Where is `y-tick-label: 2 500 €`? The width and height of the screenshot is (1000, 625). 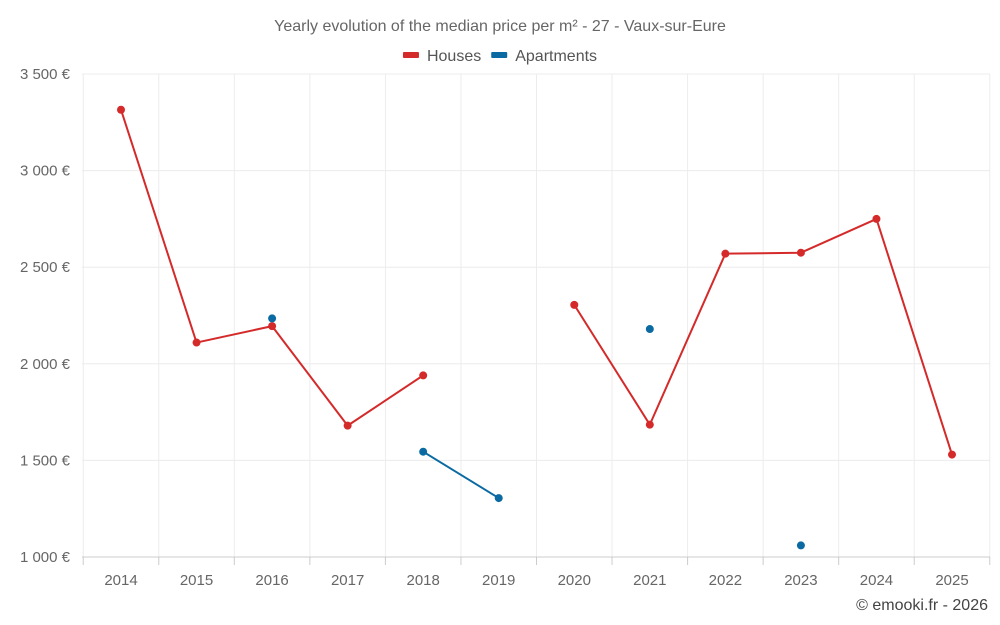
y-tick-label: 2 500 € is located at coordinates (45, 267).